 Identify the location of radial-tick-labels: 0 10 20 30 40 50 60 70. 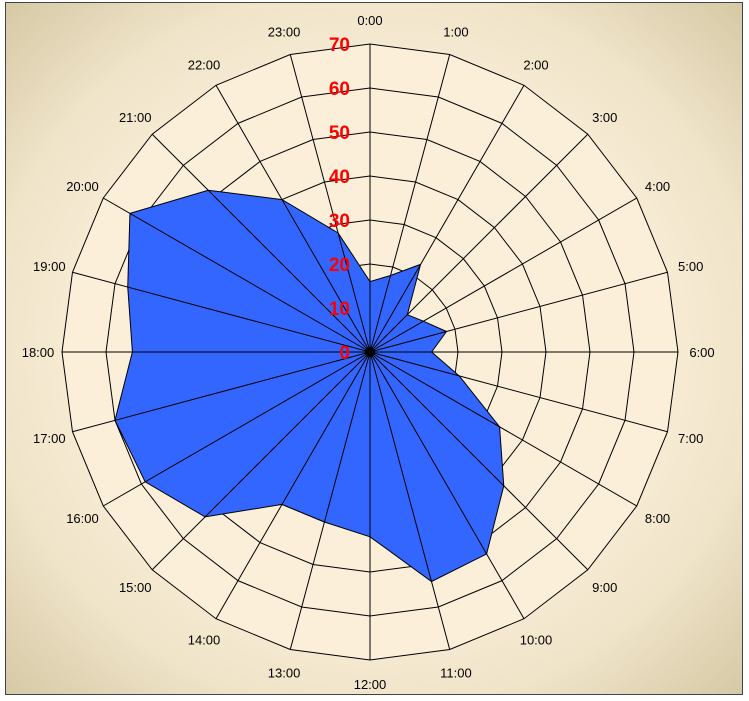
(339, 199).